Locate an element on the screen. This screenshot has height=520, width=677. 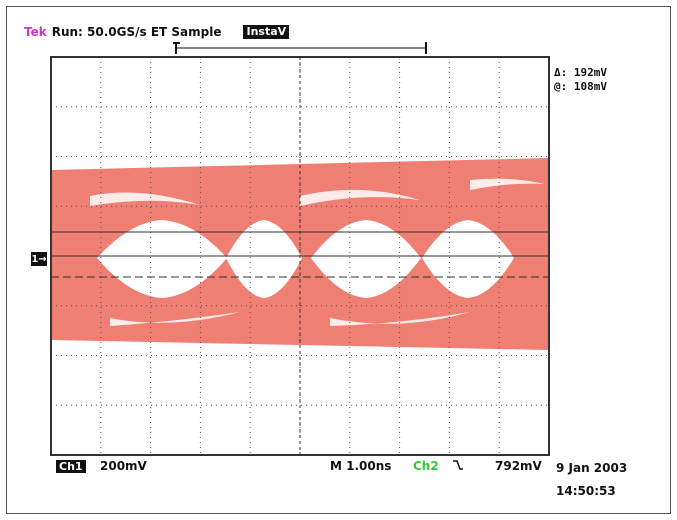
trigger-window-bracket is located at coordinates (300, 48).